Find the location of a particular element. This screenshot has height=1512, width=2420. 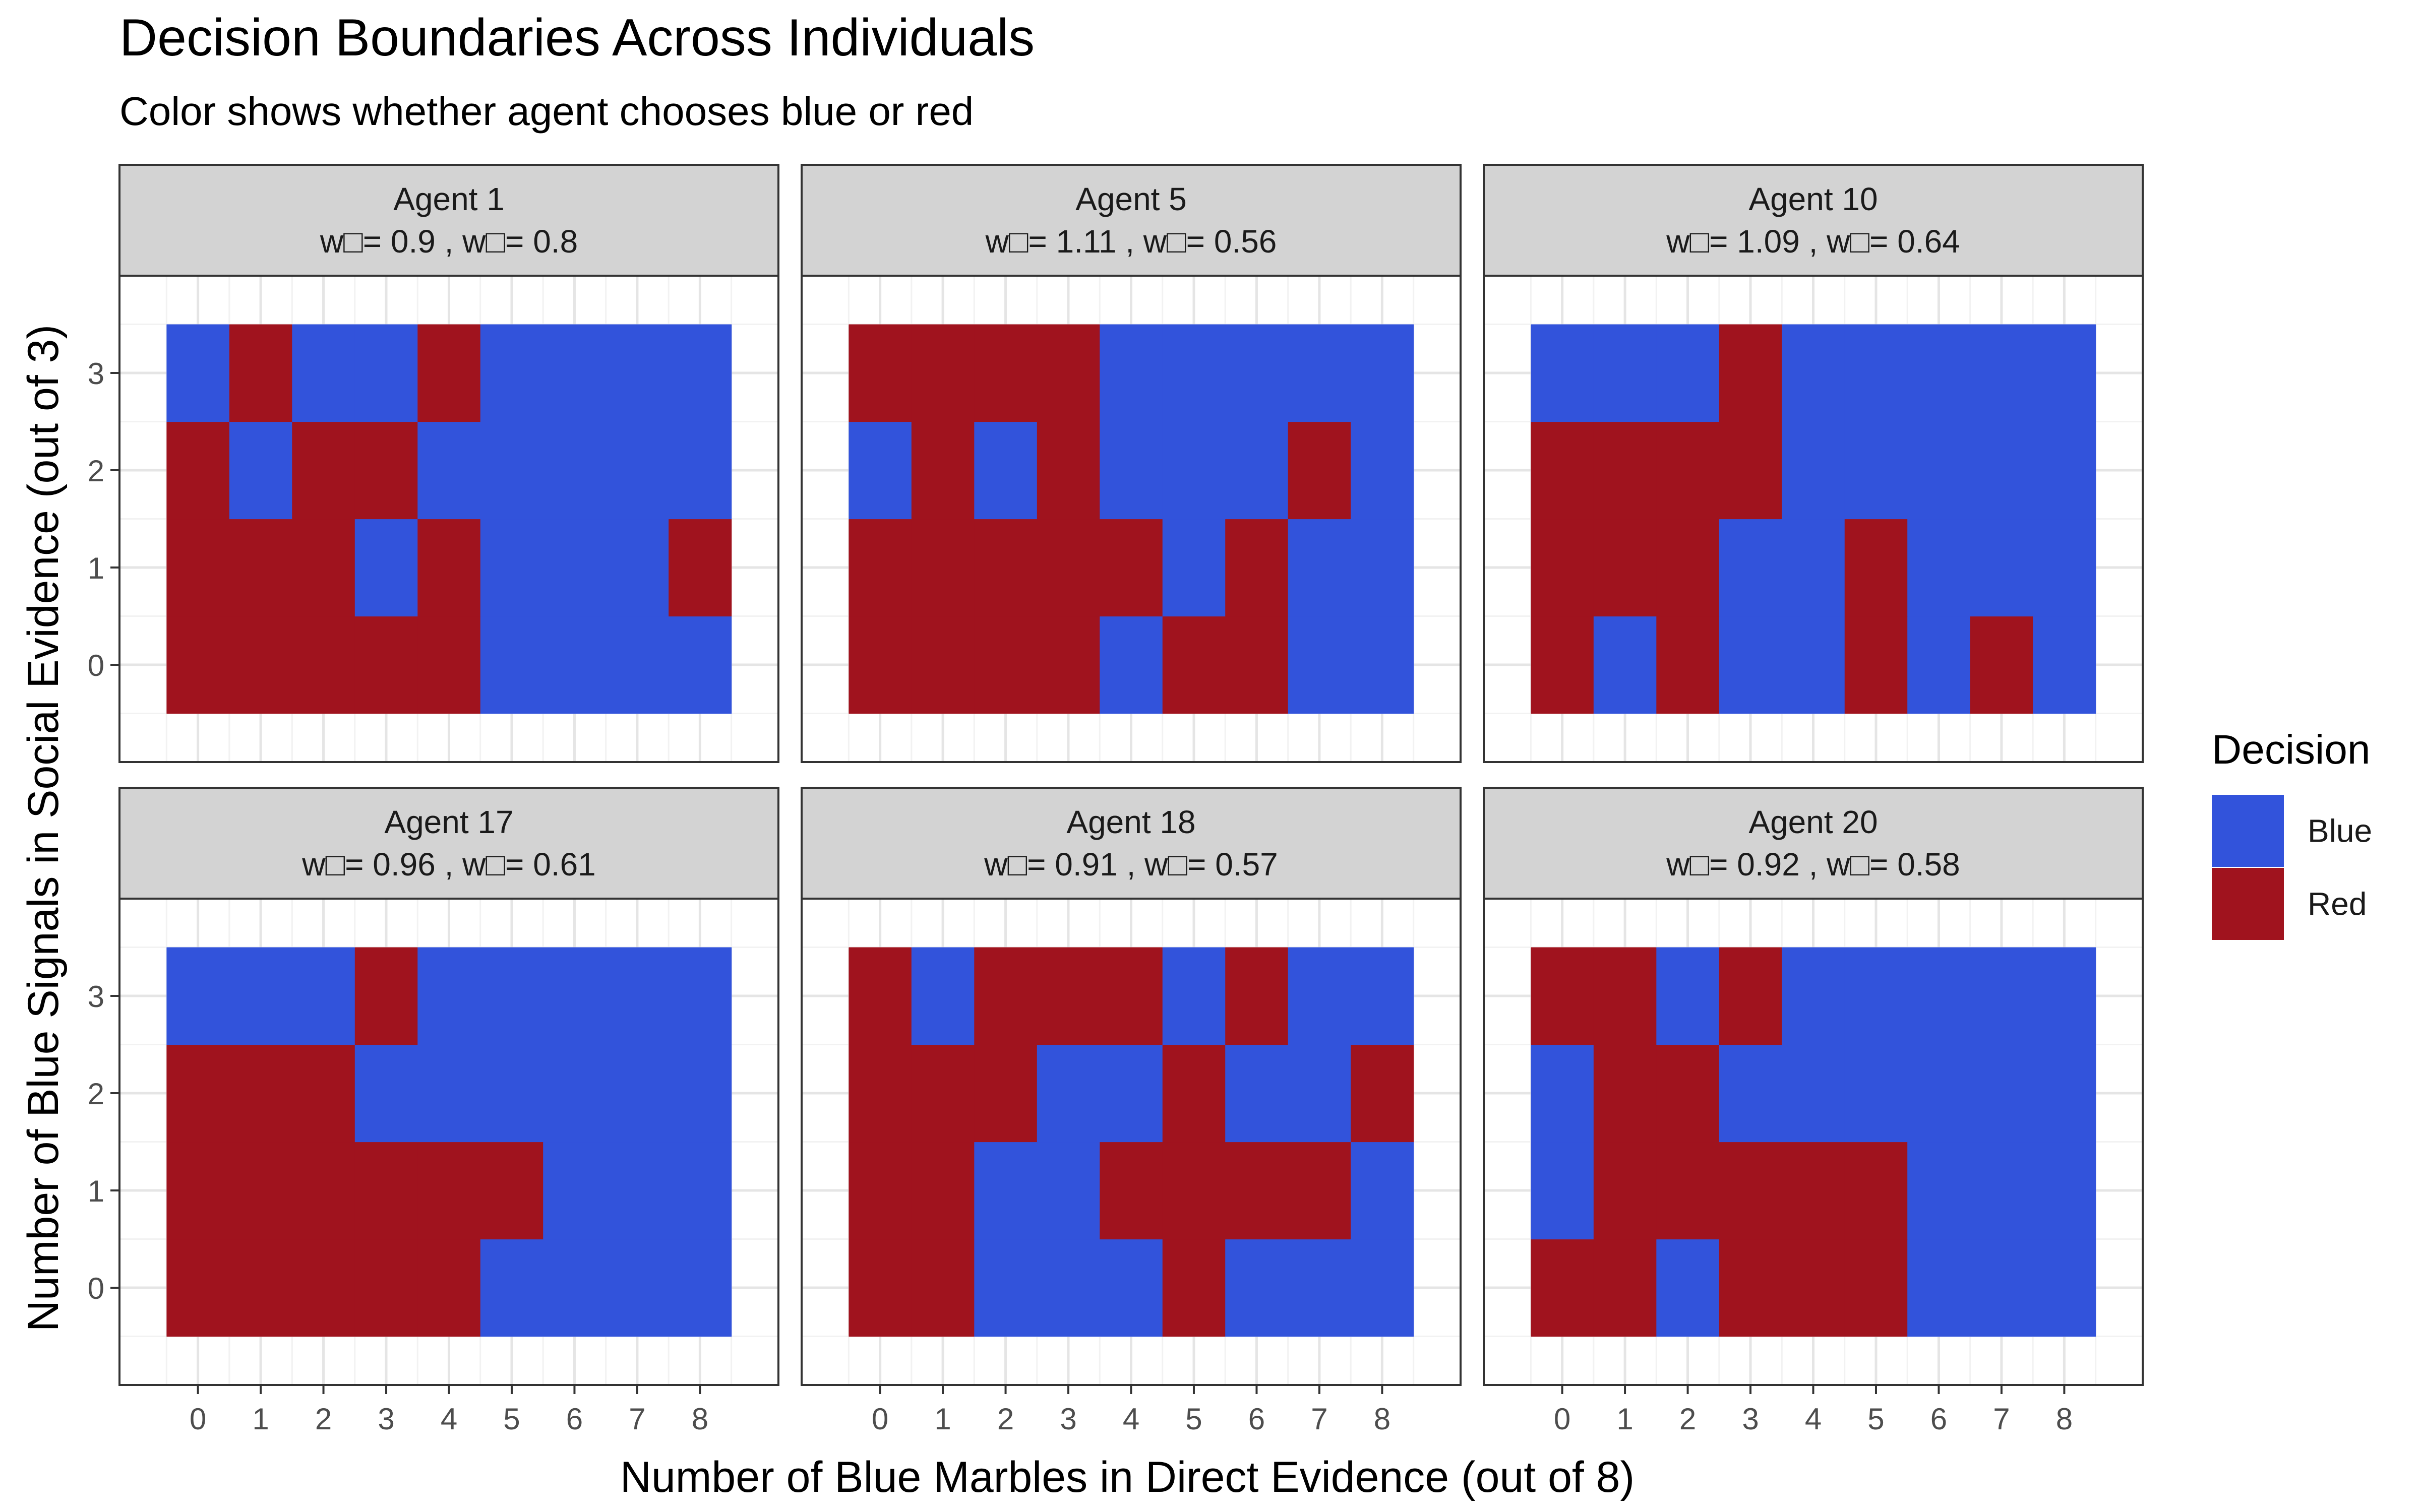

facet-panel: Agent 10 w□= 1.09 , w□= 0.64 is located at coordinates (1813, 464).